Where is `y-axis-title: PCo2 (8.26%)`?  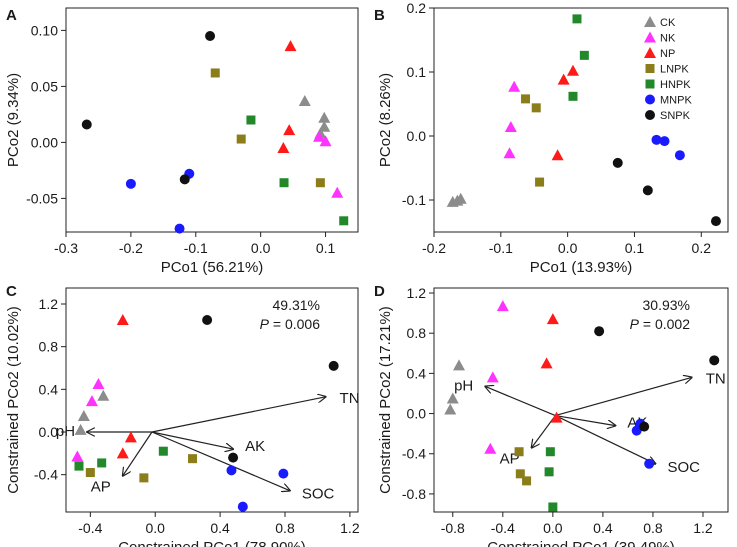
y-axis-title: PCo2 (8.26%) is located at coordinates (385, 120).